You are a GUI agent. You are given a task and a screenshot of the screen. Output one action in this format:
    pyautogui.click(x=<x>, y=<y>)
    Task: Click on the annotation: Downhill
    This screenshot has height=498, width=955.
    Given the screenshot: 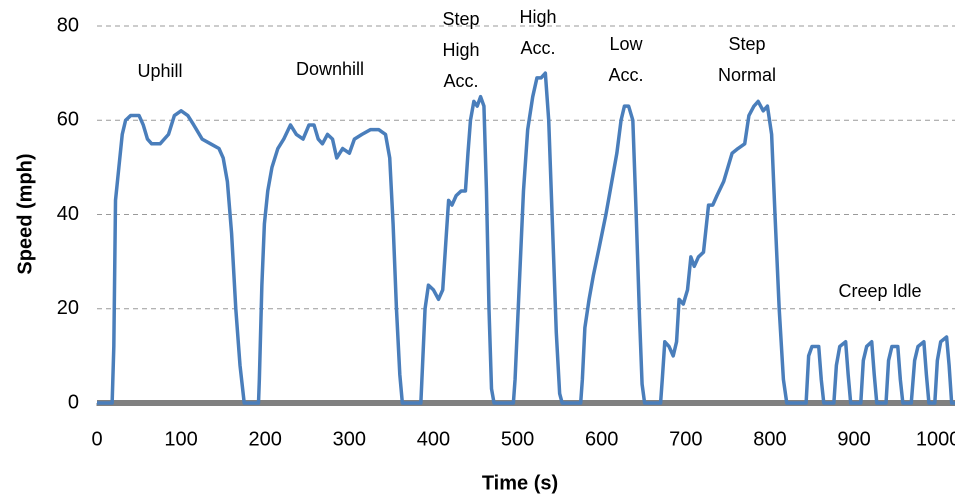 What is the action you would take?
    pyautogui.click(x=330, y=69)
    